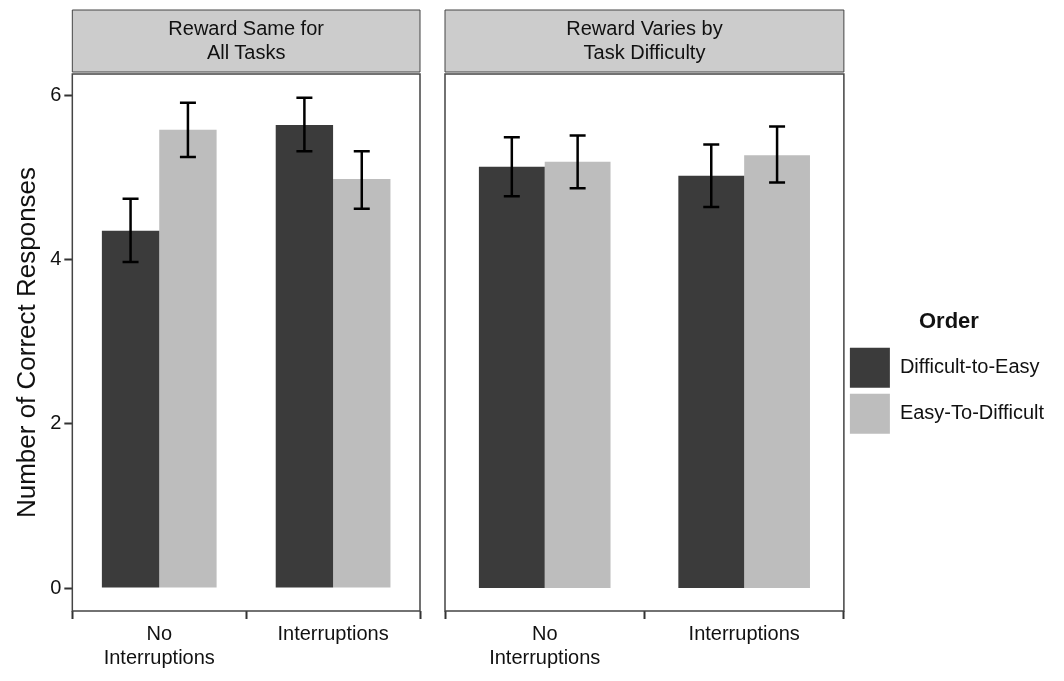  Describe the element at coordinates (969, 366) in the screenshot. I see `legend-label: Difficult-to-Easy` at that location.